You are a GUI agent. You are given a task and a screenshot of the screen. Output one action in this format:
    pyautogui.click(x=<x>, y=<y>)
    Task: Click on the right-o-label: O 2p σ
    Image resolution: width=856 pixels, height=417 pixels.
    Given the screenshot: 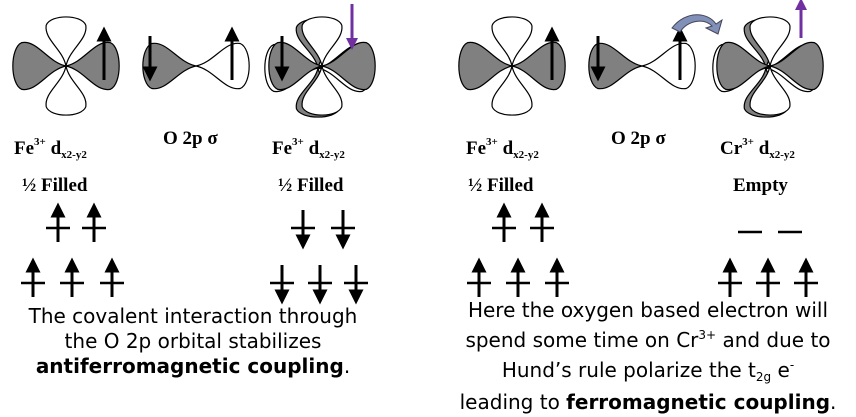 What is the action you would take?
    pyautogui.click(x=638, y=138)
    